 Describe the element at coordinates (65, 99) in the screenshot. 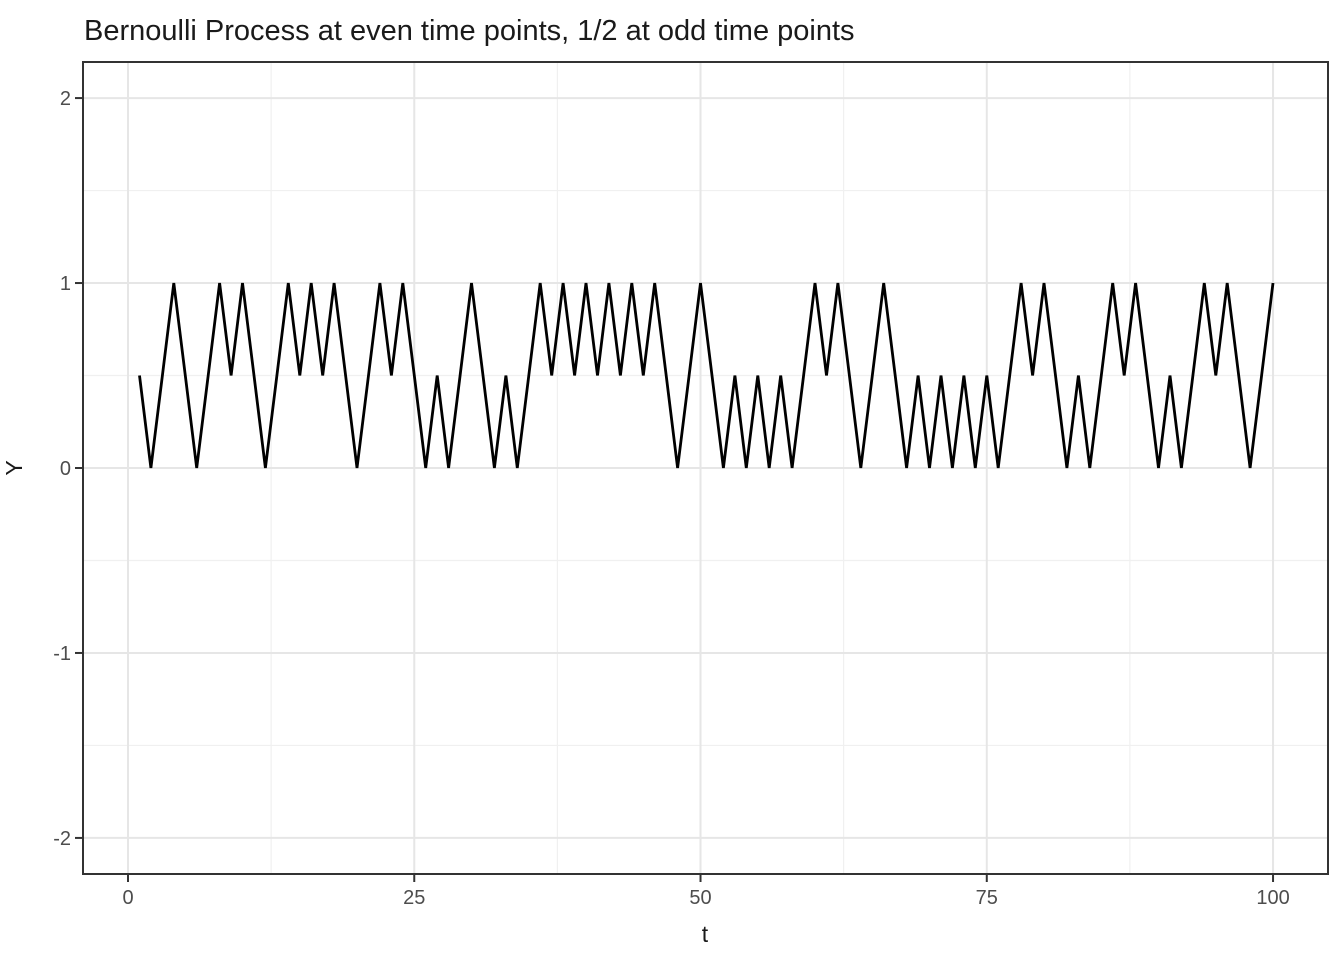

I see `y-tick-label: 2` at that location.